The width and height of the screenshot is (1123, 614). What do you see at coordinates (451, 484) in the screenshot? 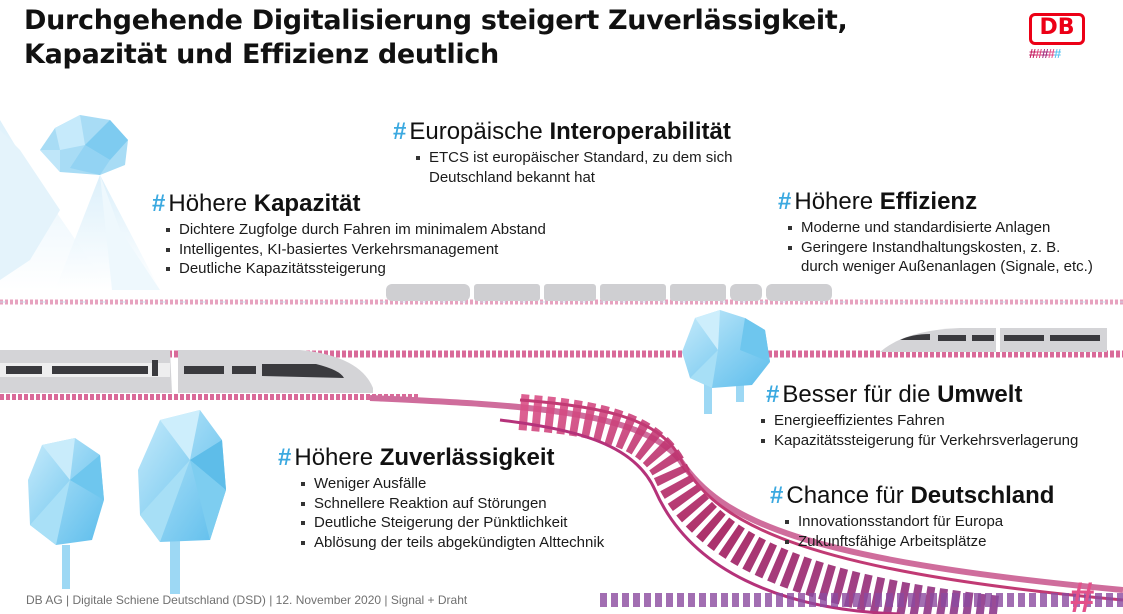
I see `list-item: Weniger Ausfälle` at bounding box center [451, 484].